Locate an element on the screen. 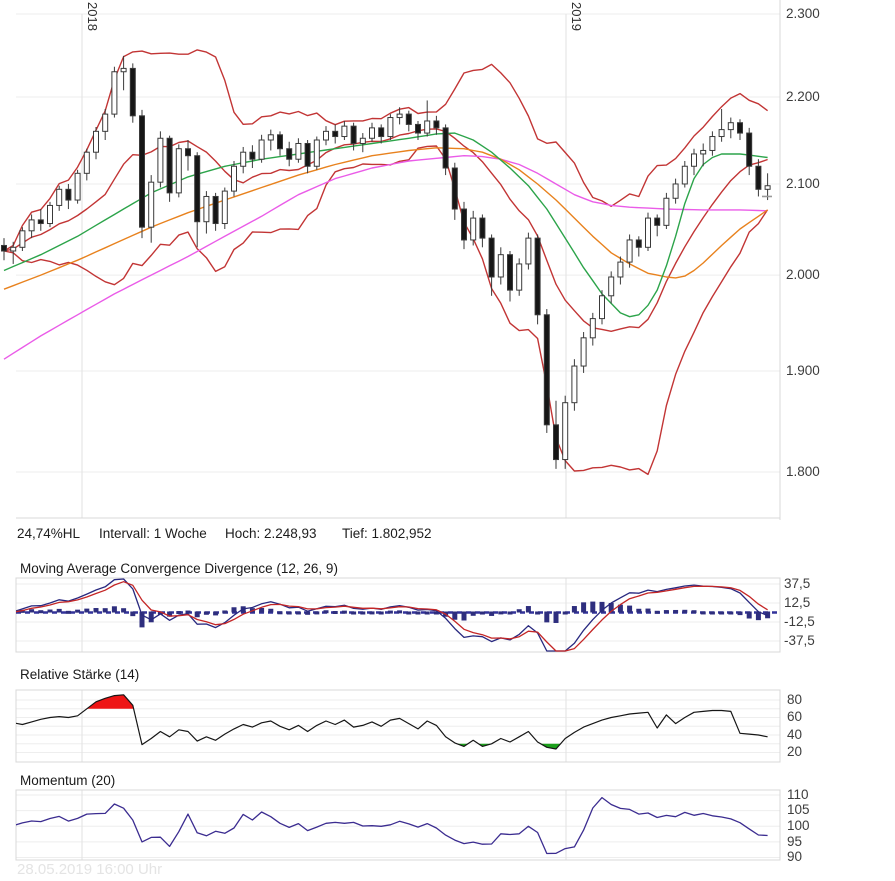 The image size is (895, 881). macd-axis-label: -37,5 is located at coordinates (799, 640).